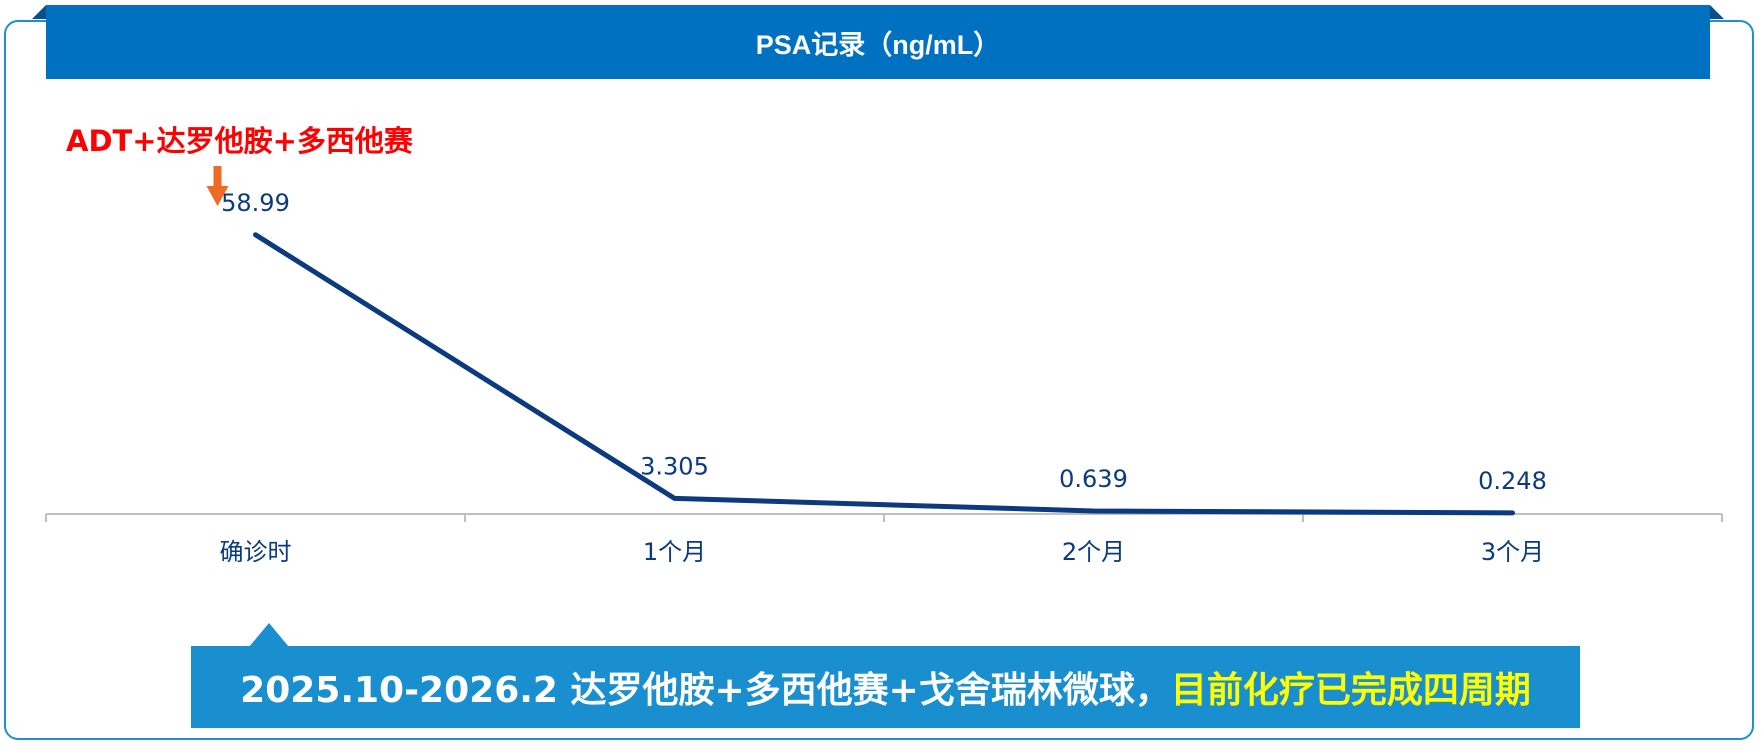  I want to click on banner-status-text: 目前化疗已完成四周期, so click(1350, 690).